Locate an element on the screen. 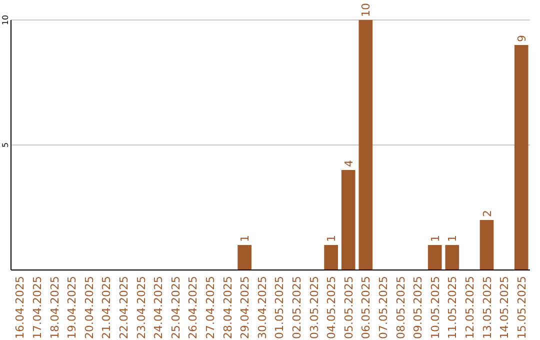 The width and height of the screenshot is (540, 340). x-tick-label: 15.05.2025 is located at coordinates (521, 307).